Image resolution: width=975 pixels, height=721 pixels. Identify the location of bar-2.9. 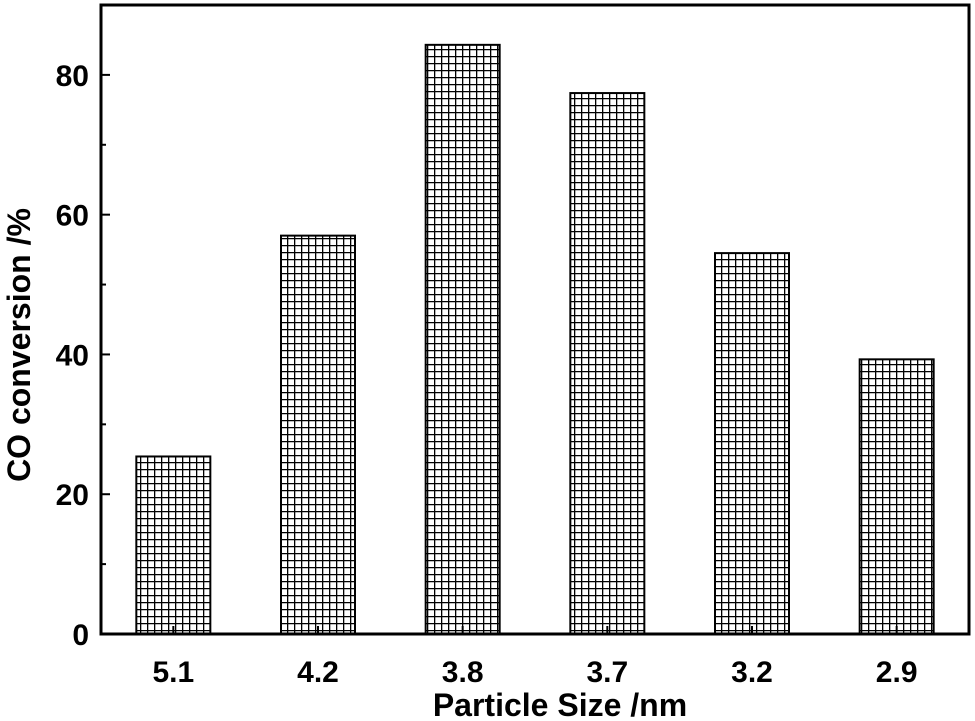
(896, 496).